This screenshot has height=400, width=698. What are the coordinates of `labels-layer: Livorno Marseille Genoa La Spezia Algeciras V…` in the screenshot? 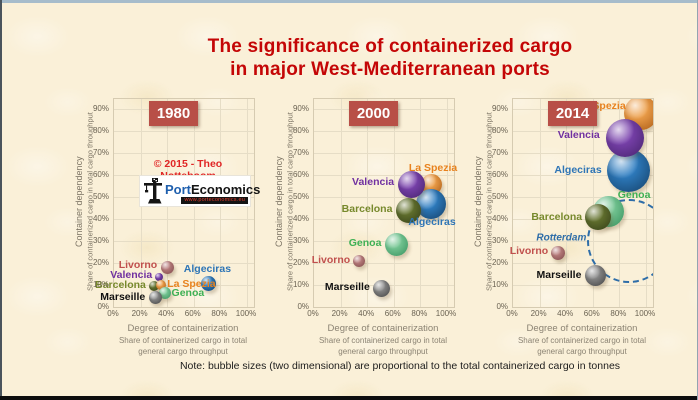 It's located at (384, 202).